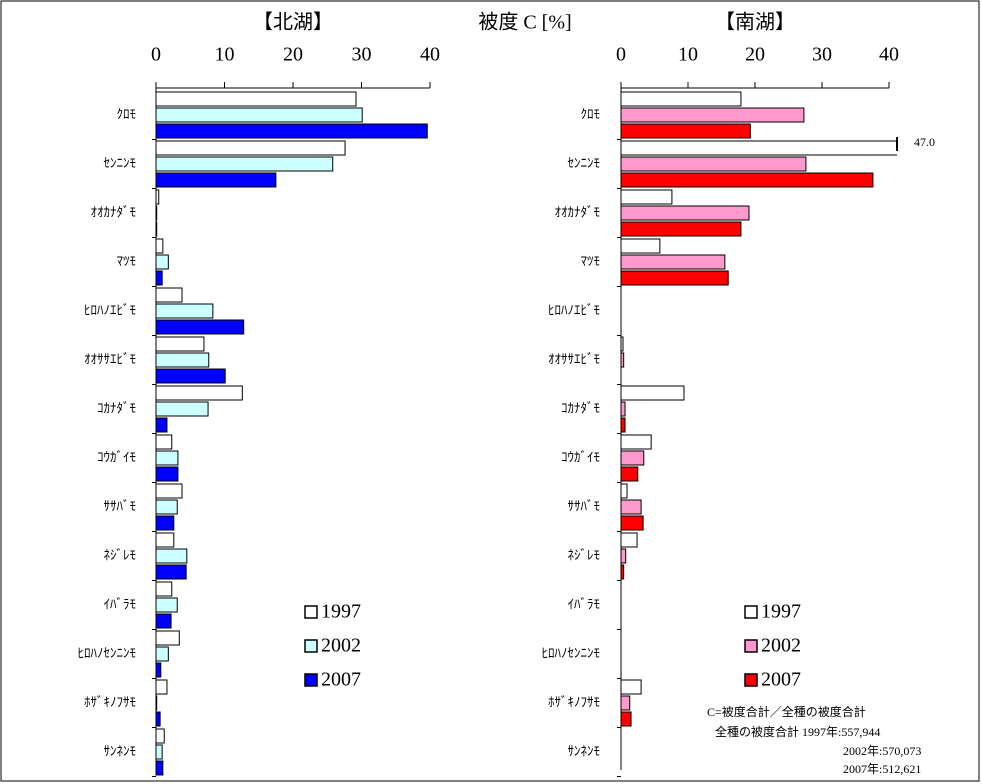 This screenshot has width=982, height=784. Describe the element at coordinates (755, 55) in the screenshot. I see `x-tick-label: 20` at that location.